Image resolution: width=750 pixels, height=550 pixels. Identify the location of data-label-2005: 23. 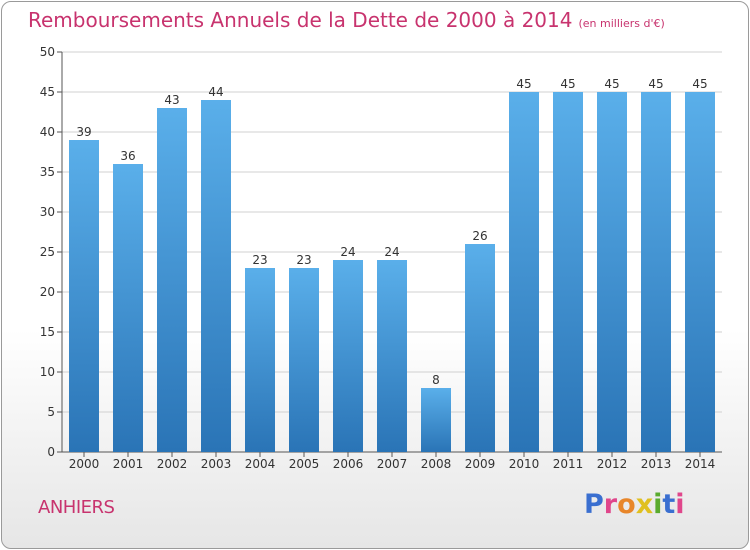
(303, 260).